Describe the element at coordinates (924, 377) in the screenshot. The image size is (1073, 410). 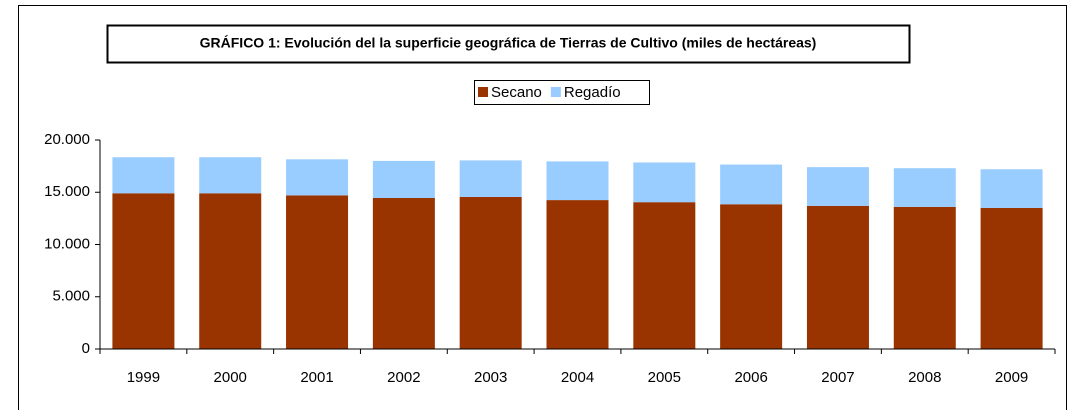
I see `x-tick-label: 2008` at that location.